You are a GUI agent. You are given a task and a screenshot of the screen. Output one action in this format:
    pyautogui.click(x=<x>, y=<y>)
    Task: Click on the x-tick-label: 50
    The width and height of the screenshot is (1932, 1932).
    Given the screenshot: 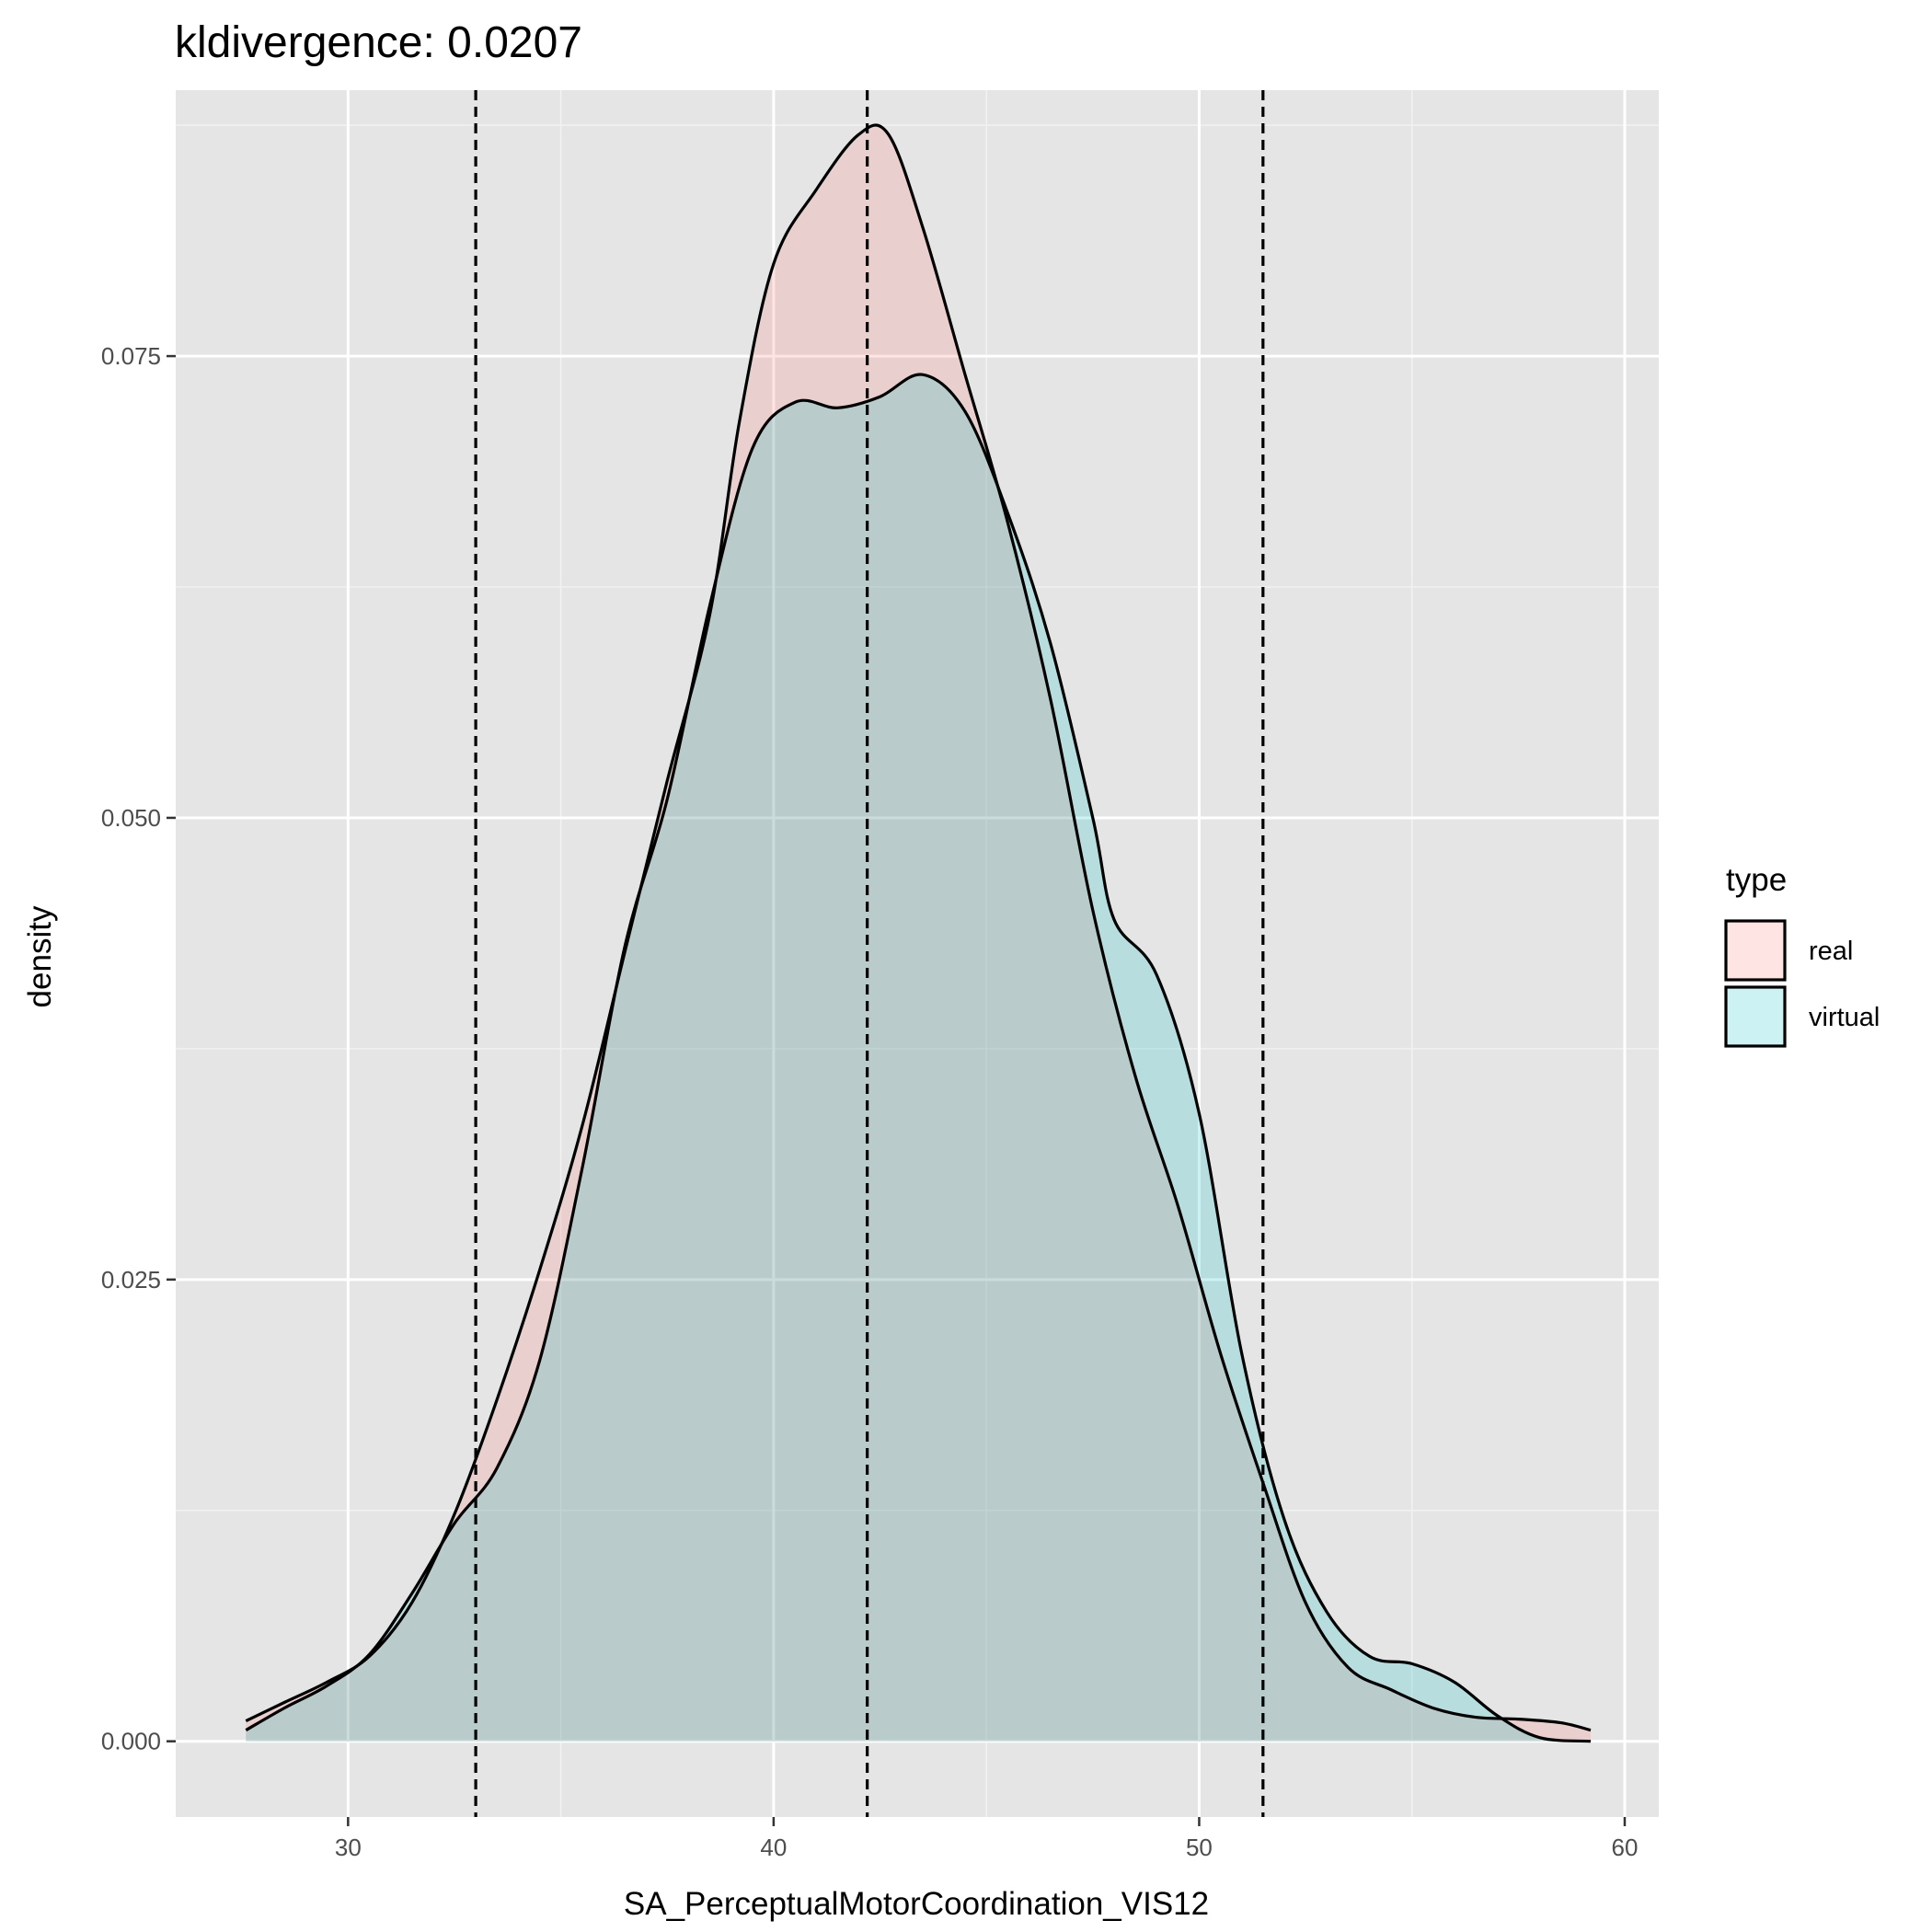 What is the action you would take?
    pyautogui.click(x=1199, y=1847)
    